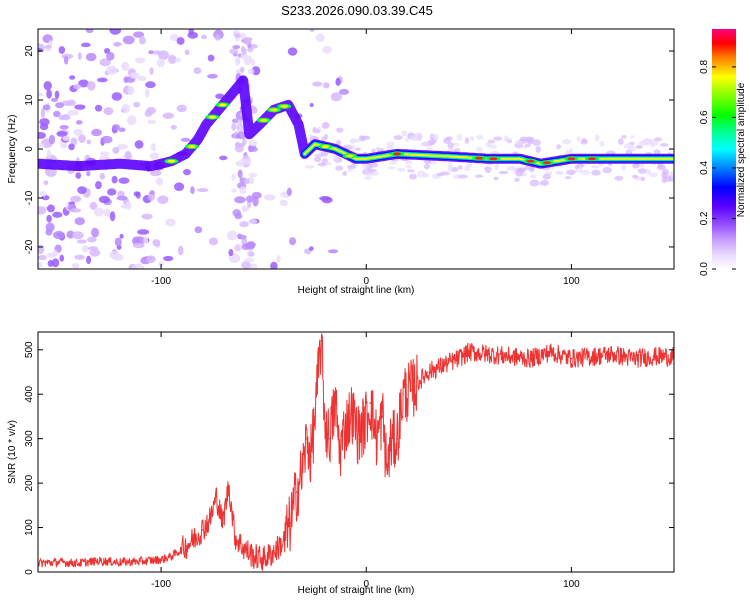  Describe the element at coordinates (704, 168) in the screenshot. I see `colorbar-tick-label: 0.4` at that location.